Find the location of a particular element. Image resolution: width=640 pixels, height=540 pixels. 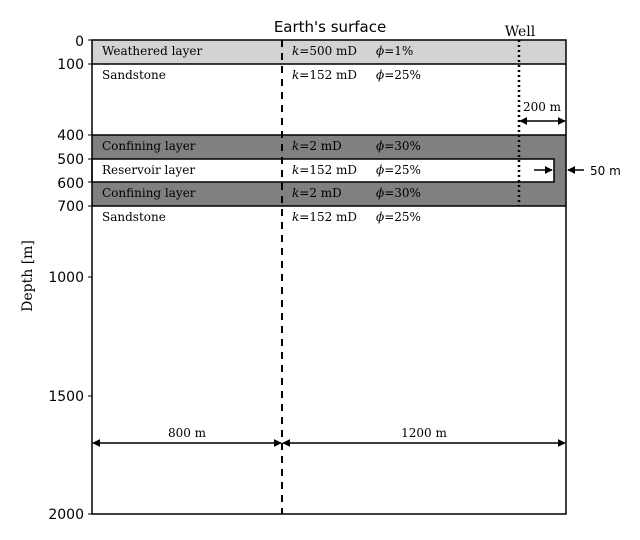

depth-tick-label: 100 is located at coordinates (70, 65).